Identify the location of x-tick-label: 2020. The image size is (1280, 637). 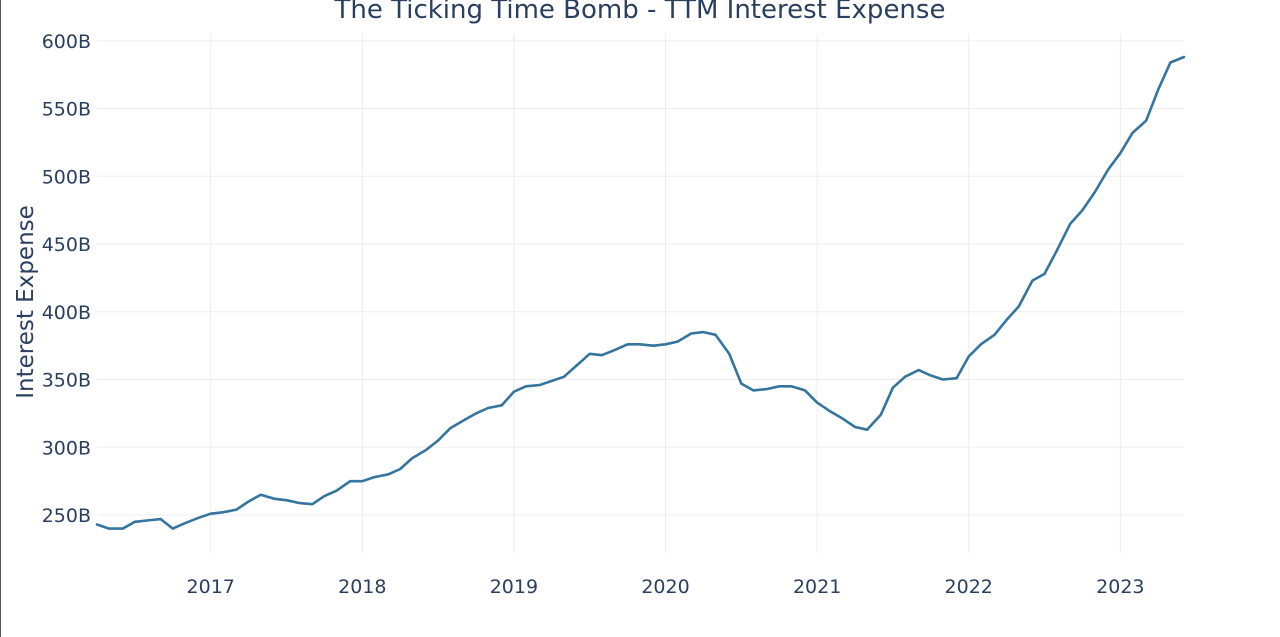
(665, 587).